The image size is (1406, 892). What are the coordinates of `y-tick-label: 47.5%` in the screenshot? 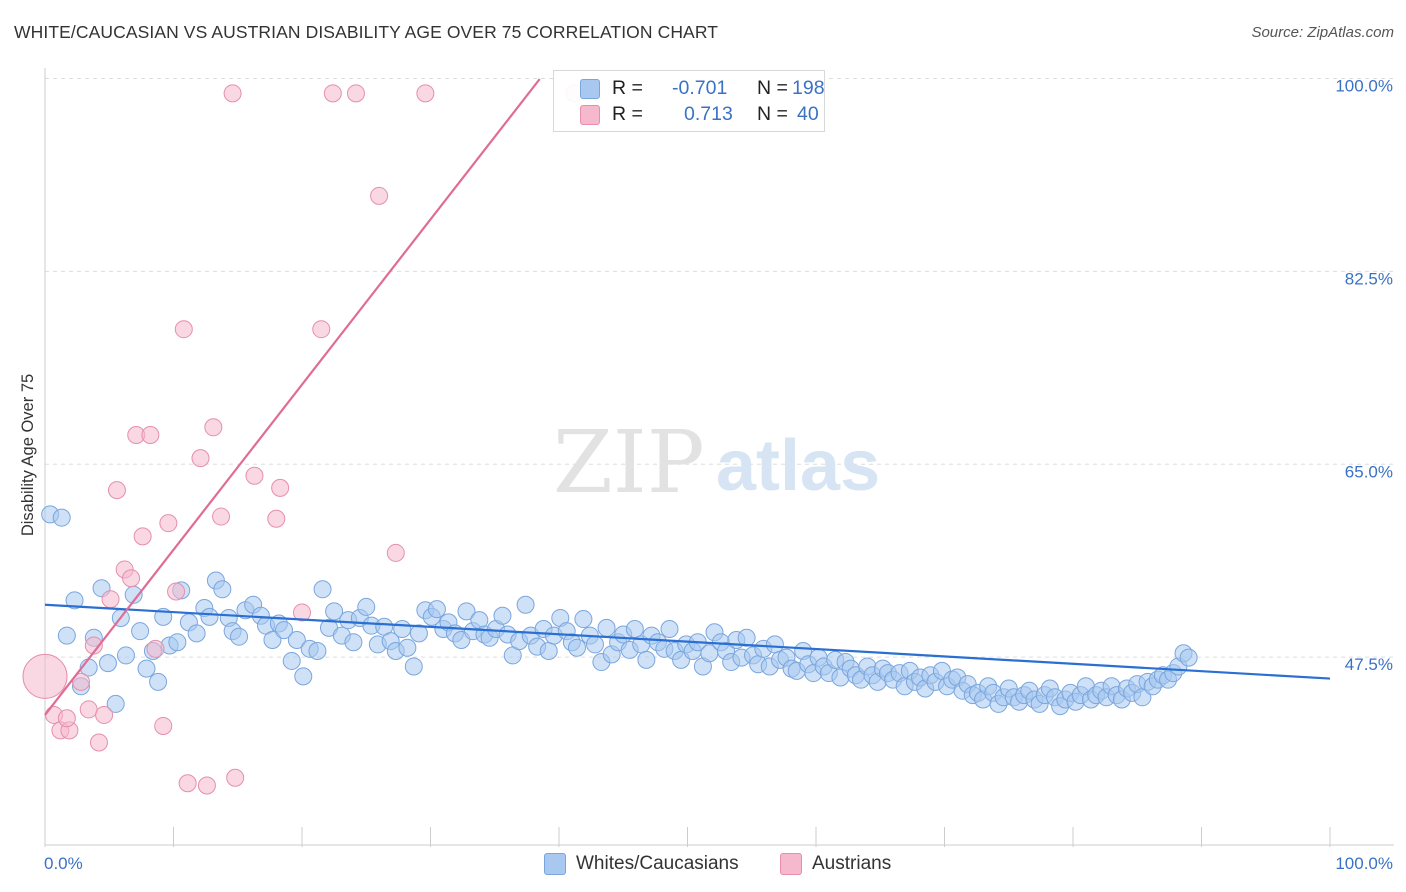 It's located at (1369, 664).